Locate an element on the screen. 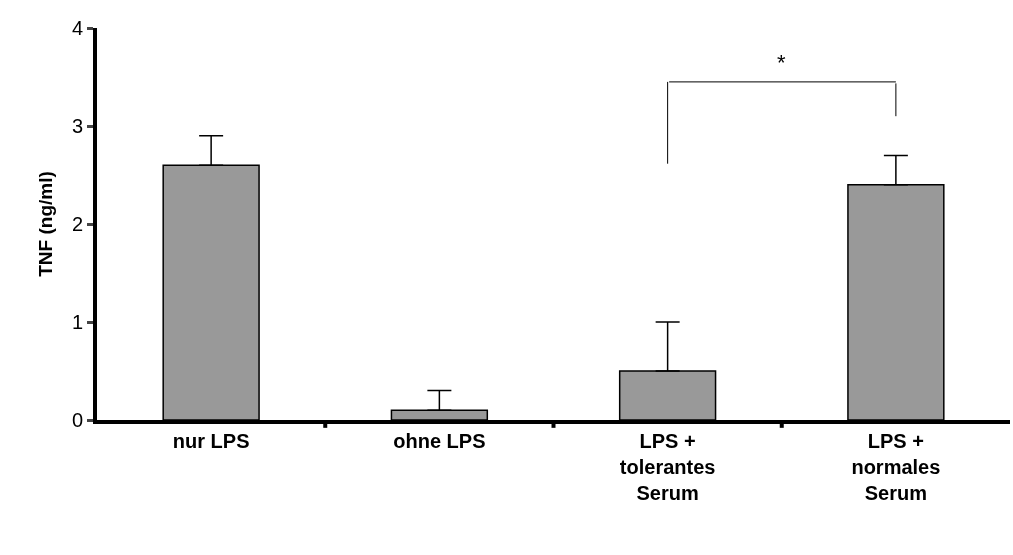  x-tick-label: nur LPS is located at coordinates (211, 441).